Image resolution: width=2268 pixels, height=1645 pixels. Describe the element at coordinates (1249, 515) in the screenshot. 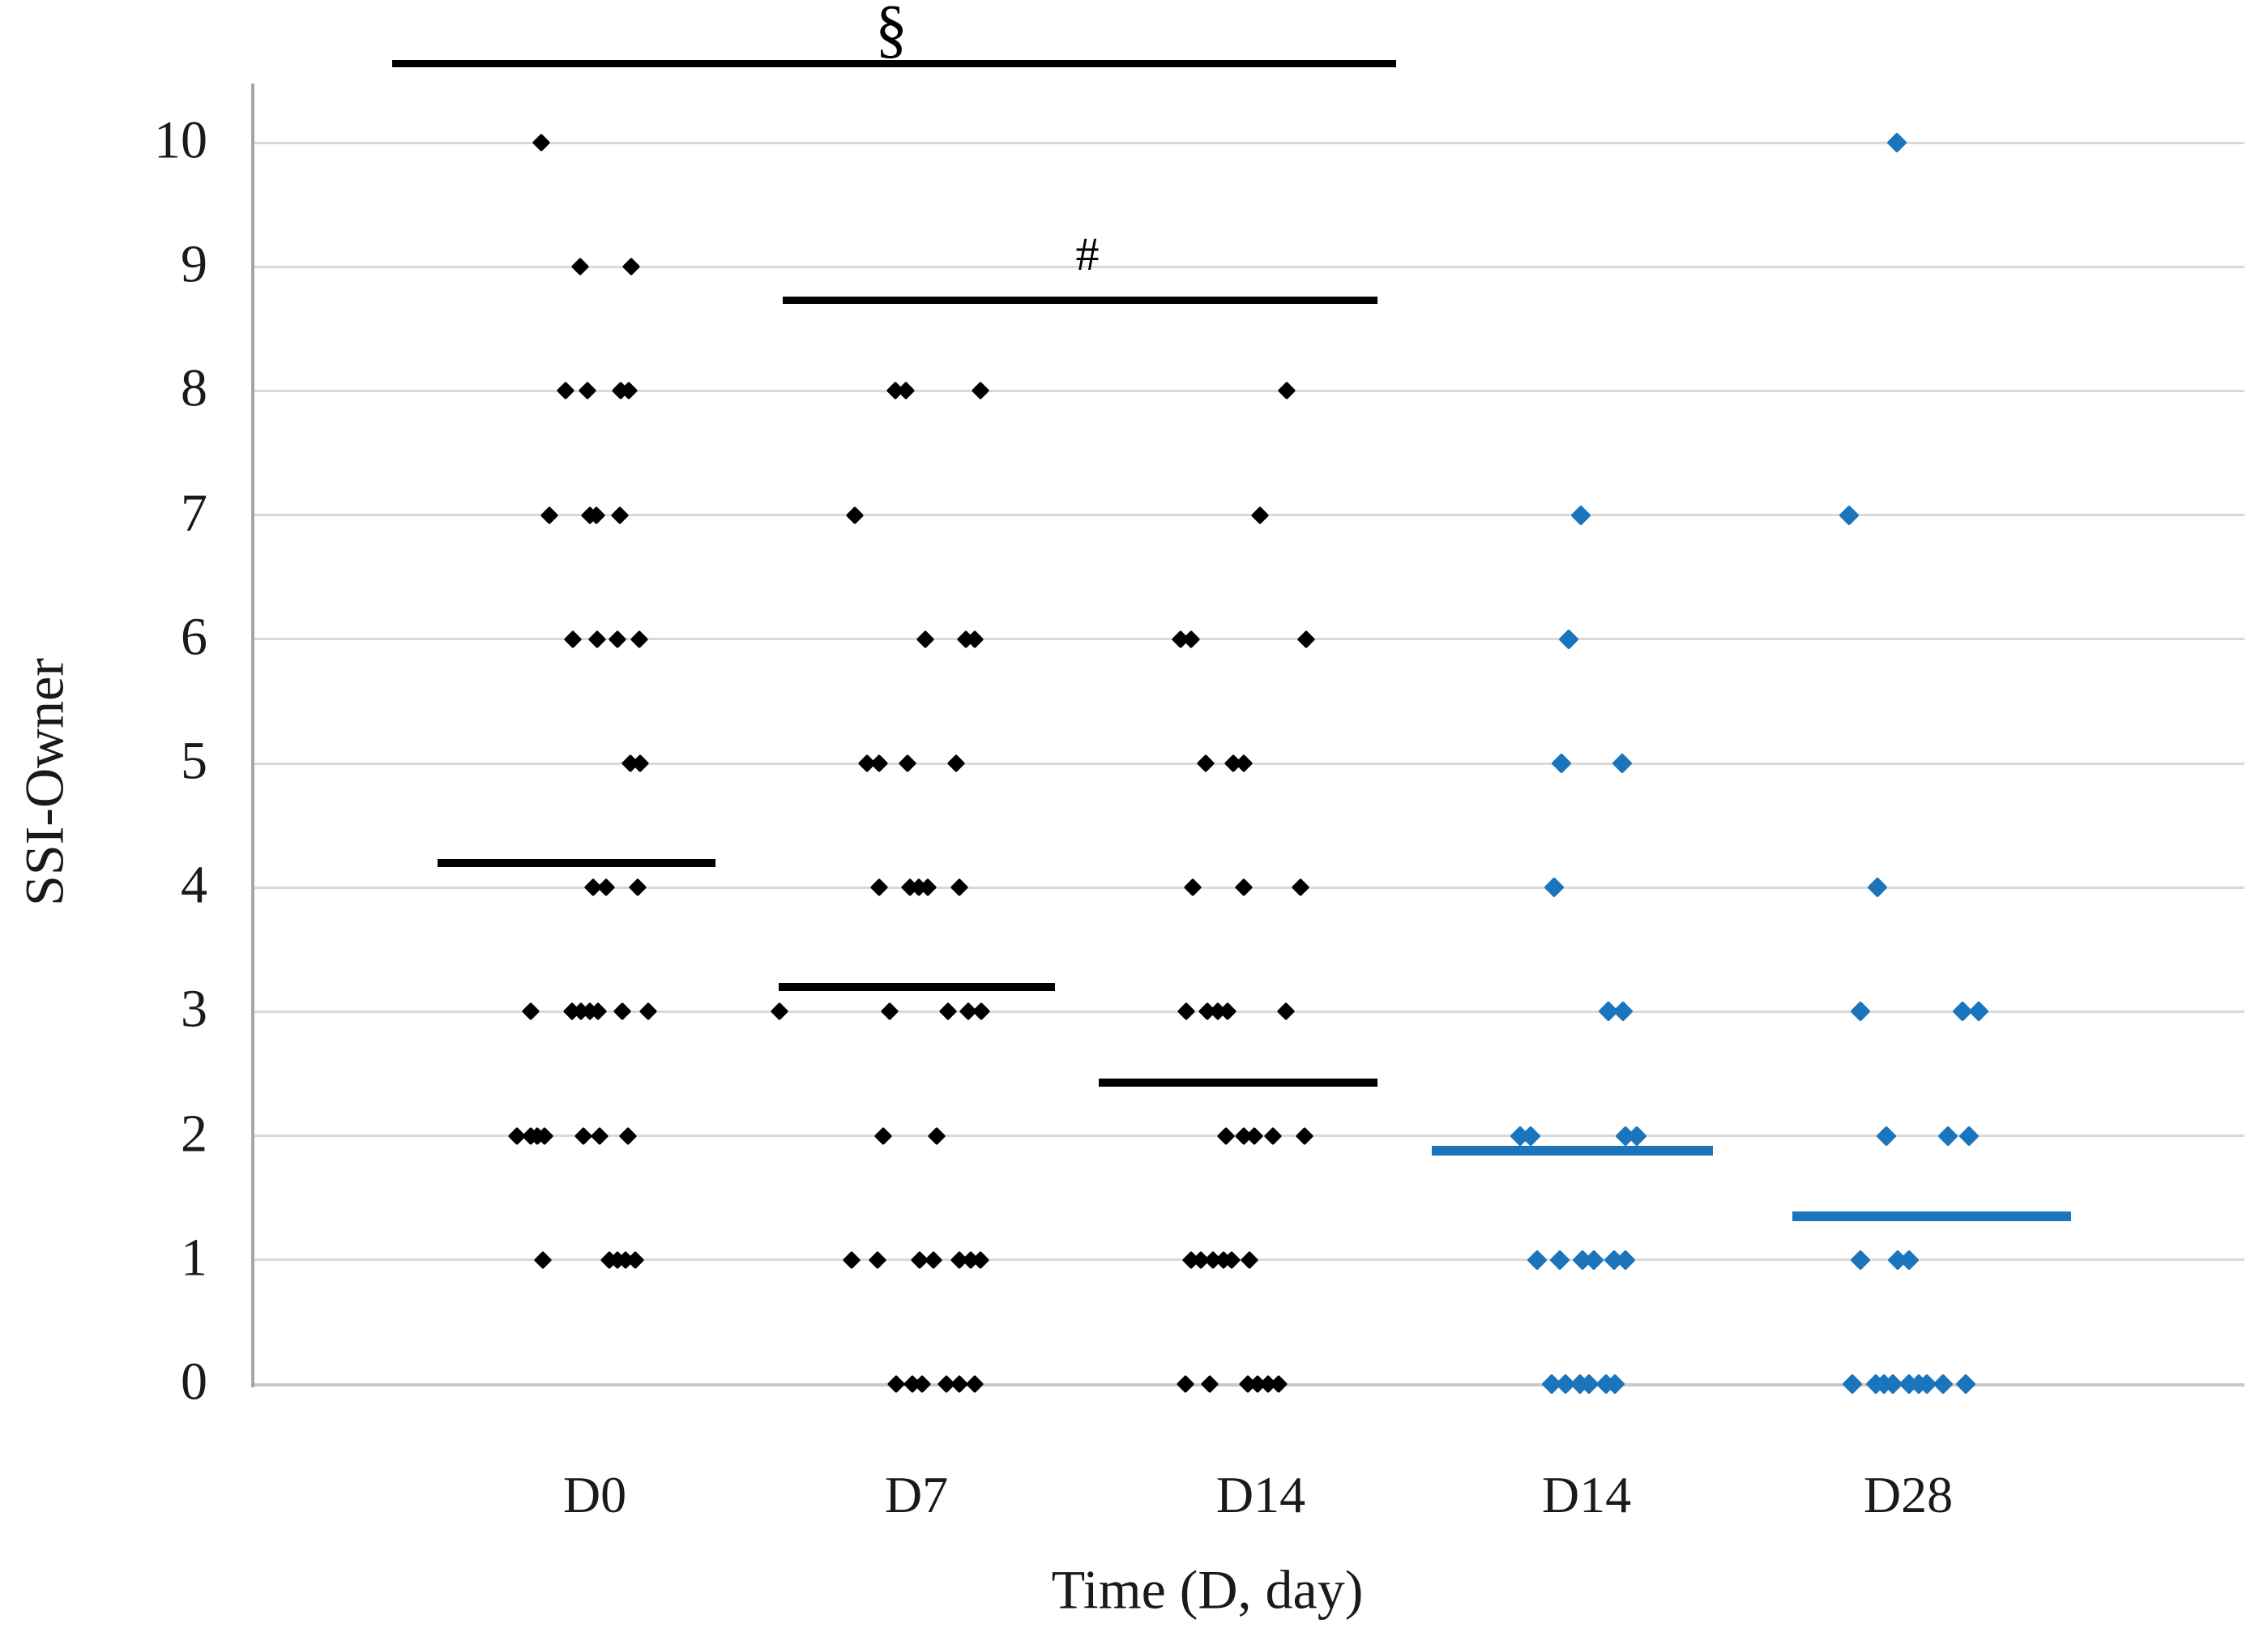

I see `gridline-y7` at that location.